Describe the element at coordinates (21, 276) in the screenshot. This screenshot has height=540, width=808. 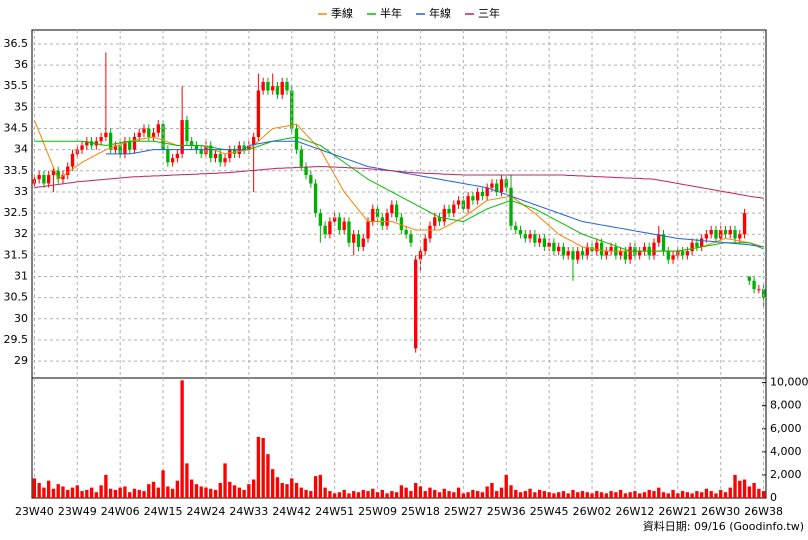
I see `y-tick-label: 31` at that location.